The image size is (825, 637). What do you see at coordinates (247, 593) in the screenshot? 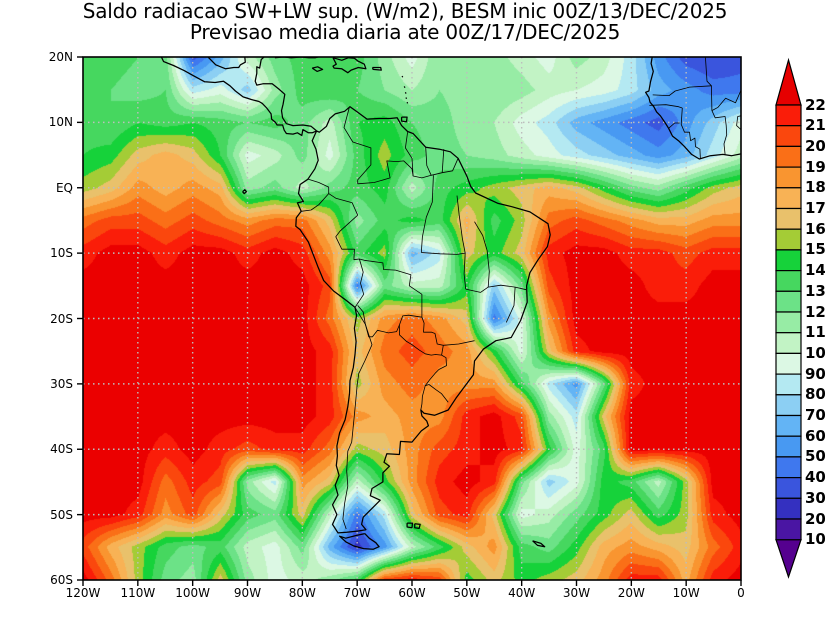
I see `x-tick-label-90W: 90W` at bounding box center [247, 593].